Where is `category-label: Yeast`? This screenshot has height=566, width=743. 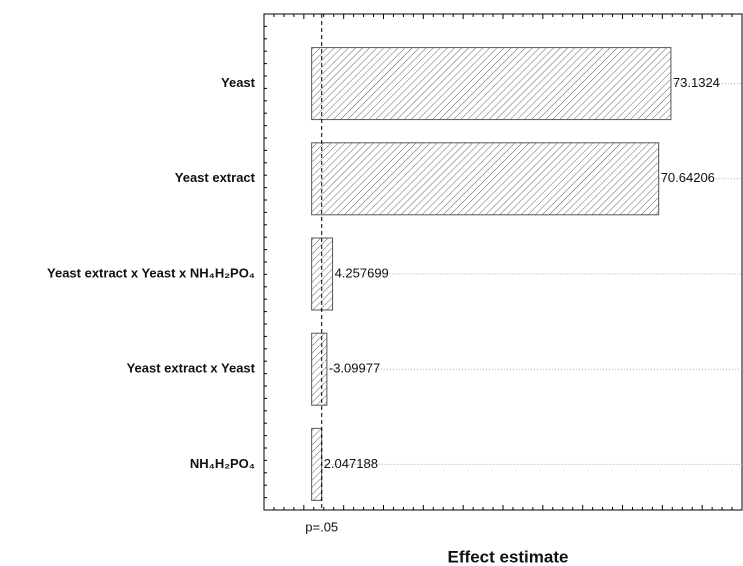
category-label: Yeast is located at coordinates (238, 82).